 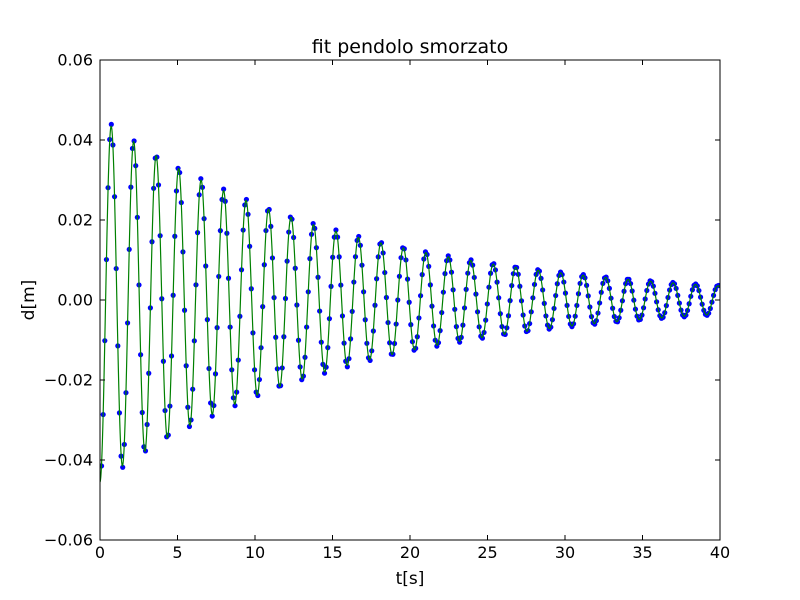 I want to click on y-tick-label: 0.06, so click(x=75, y=60).